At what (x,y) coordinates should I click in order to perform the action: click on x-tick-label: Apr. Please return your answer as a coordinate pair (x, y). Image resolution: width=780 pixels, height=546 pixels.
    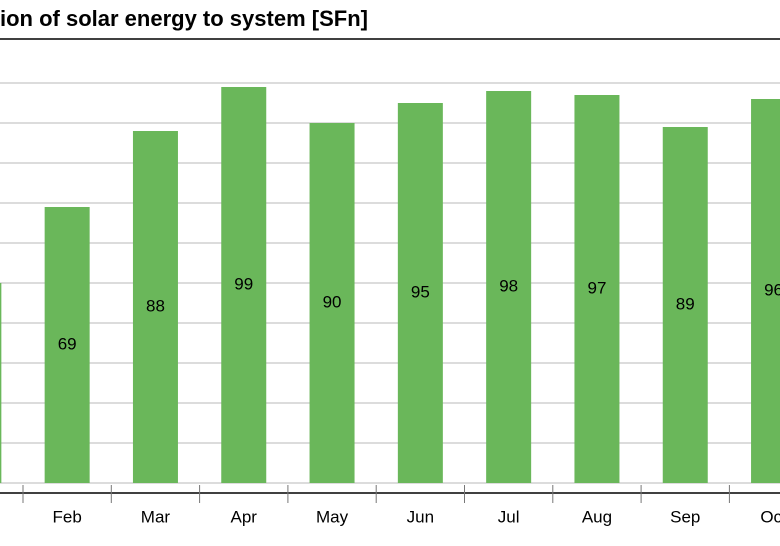
    Looking at the image, I should click on (244, 516).